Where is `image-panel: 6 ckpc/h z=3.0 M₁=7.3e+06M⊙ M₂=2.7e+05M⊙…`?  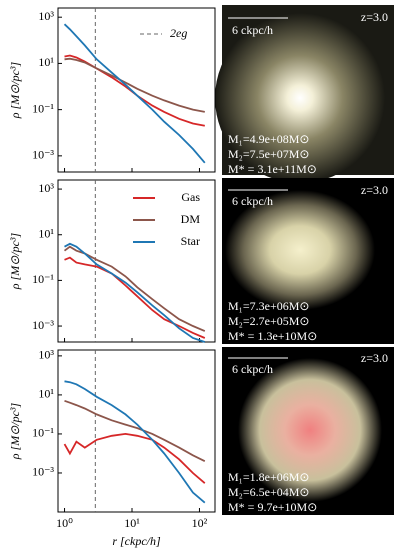 image-panel: 6 ckpc/h z=3.0 M₁=7.3e+06M⊙ M₂=2.7e+05M⊙… is located at coordinates (308, 261).